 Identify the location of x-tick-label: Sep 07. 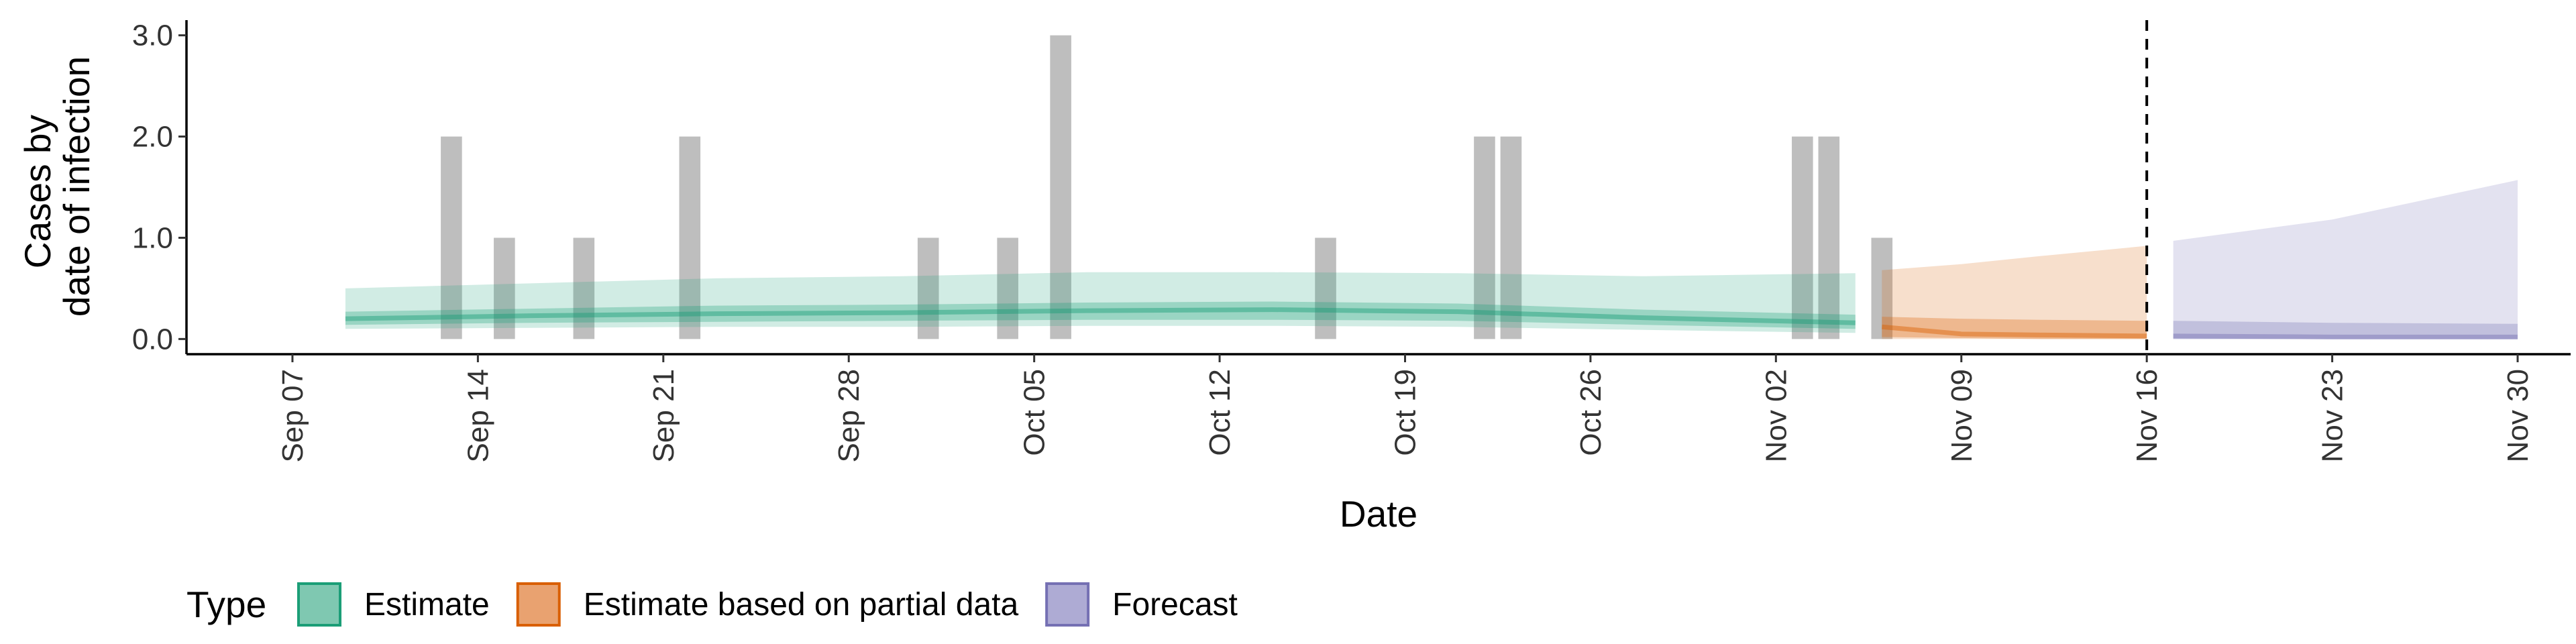
(292, 415).